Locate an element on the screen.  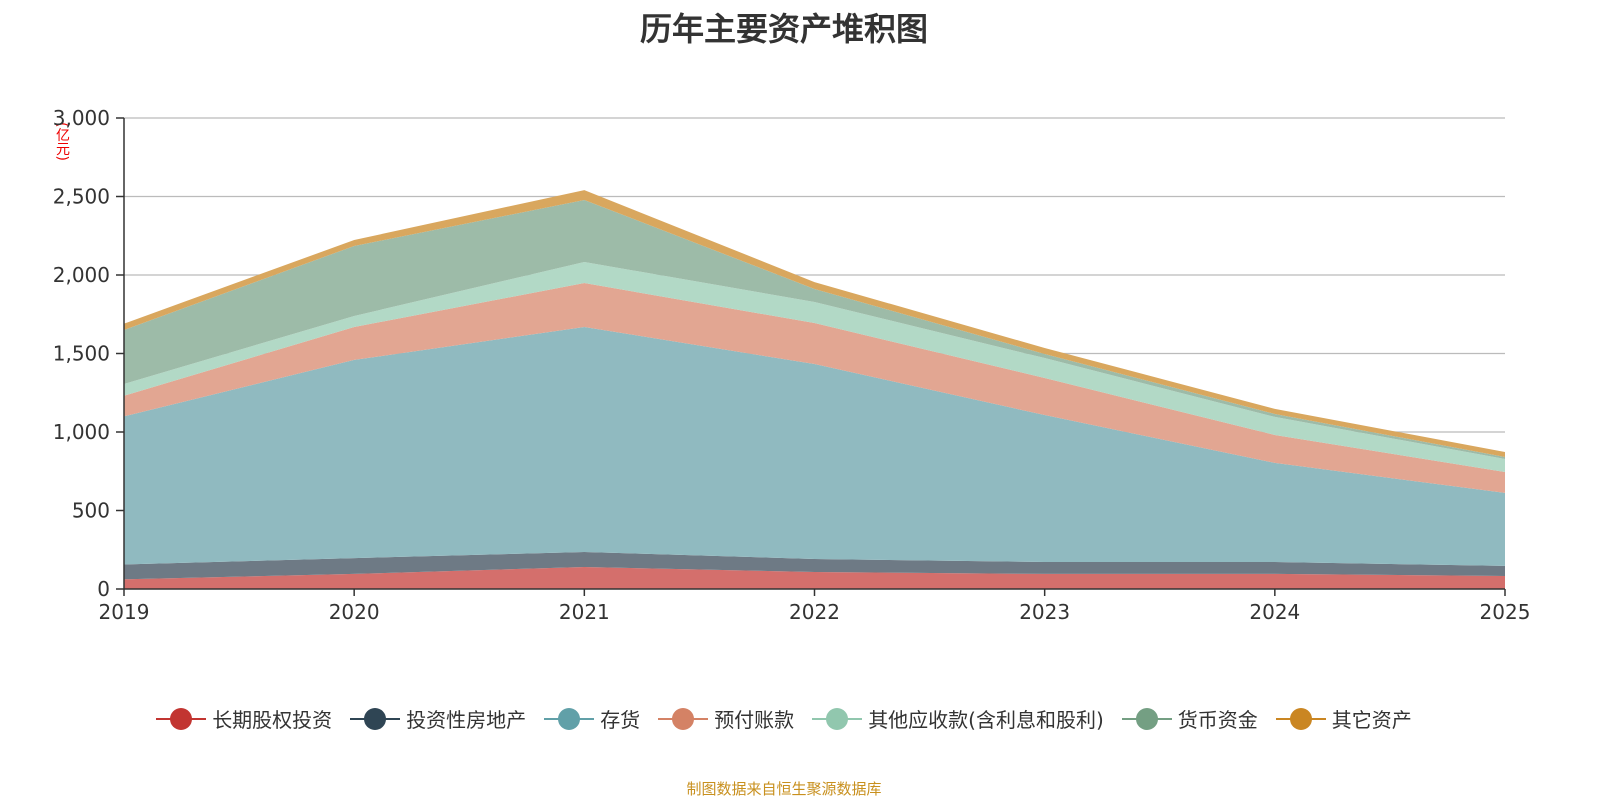
y-tick-label: 1,000 is located at coordinates (81, 432).